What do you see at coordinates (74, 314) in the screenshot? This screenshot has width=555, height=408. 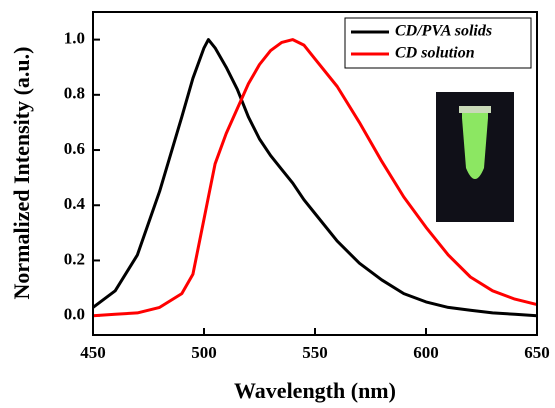 I see `y-tick-label: 0.0` at bounding box center [74, 314].